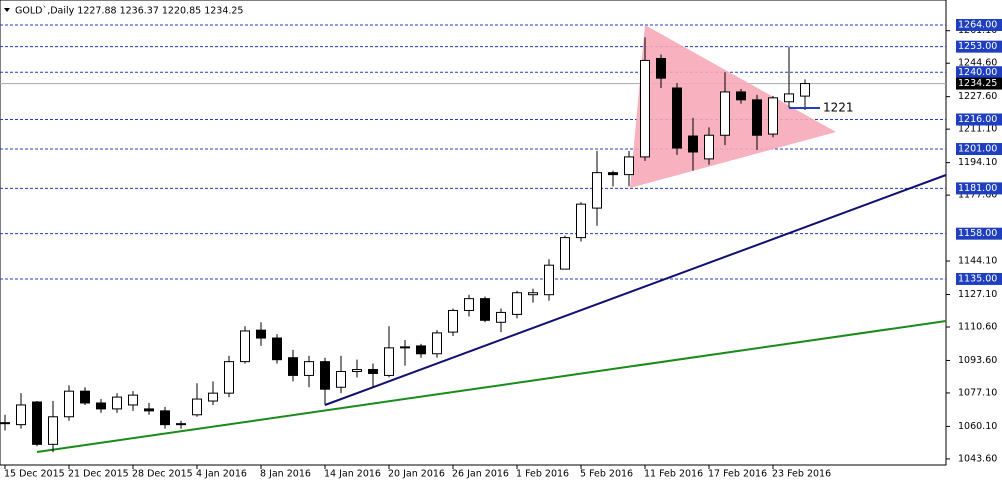  I want to click on y-tick-label: 1110.60, so click(977, 326).